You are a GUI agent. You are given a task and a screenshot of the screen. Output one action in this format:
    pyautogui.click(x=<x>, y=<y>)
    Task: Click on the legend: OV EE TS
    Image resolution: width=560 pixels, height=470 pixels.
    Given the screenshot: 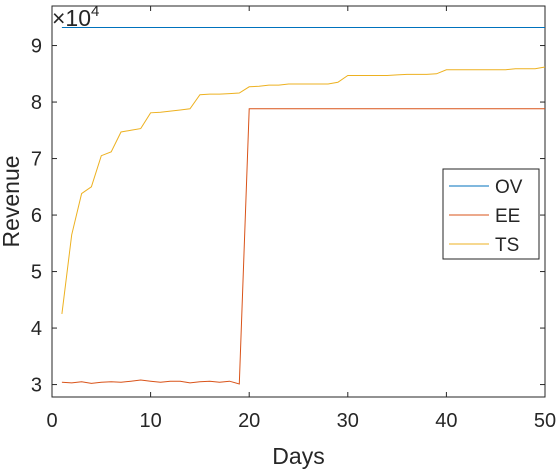 What is the action you would take?
    pyautogui.click(x=491, y=214)
    